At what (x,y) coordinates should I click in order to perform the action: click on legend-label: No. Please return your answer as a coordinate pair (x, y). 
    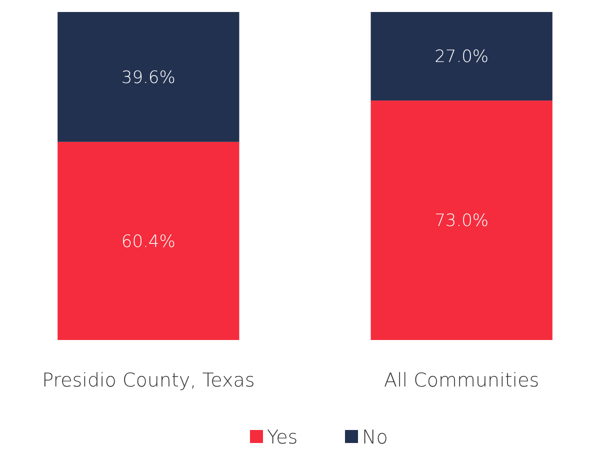
    Looking at the image, I should click on (375, 437).